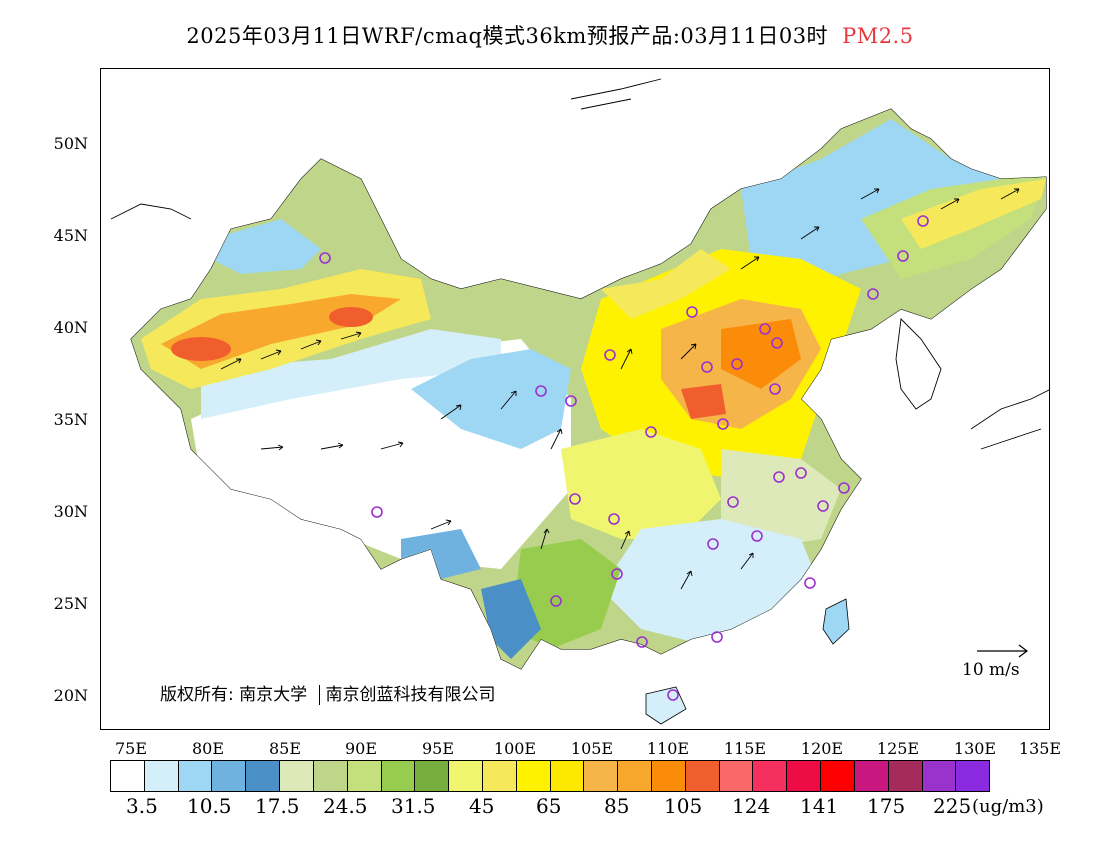  What do you see at coordinates (70, 511) in the screenshot?
I see `lat-label-30n: 30N` at bounding box center [70, 511].